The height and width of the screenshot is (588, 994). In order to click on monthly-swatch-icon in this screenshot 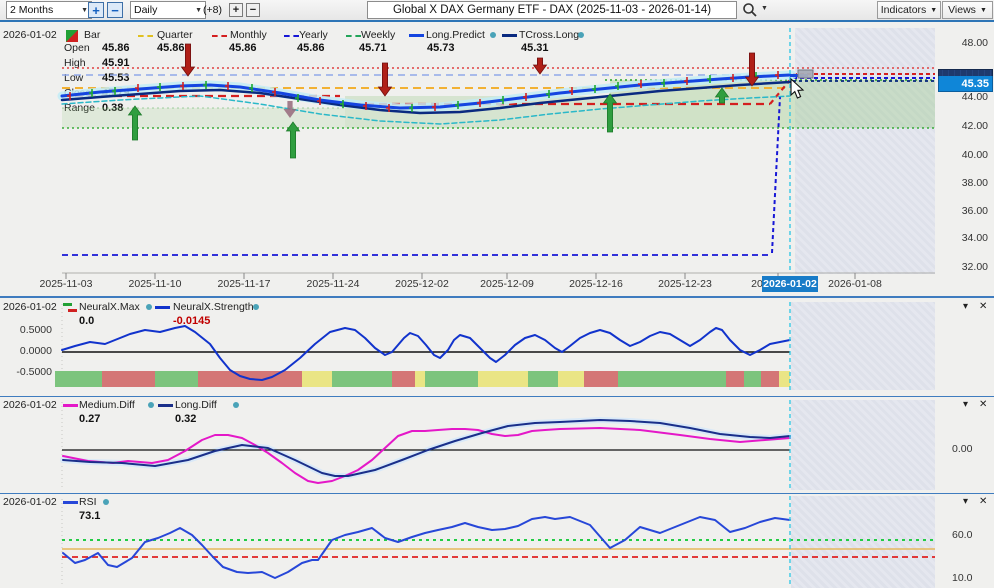, I will do `click(219, 36)`.